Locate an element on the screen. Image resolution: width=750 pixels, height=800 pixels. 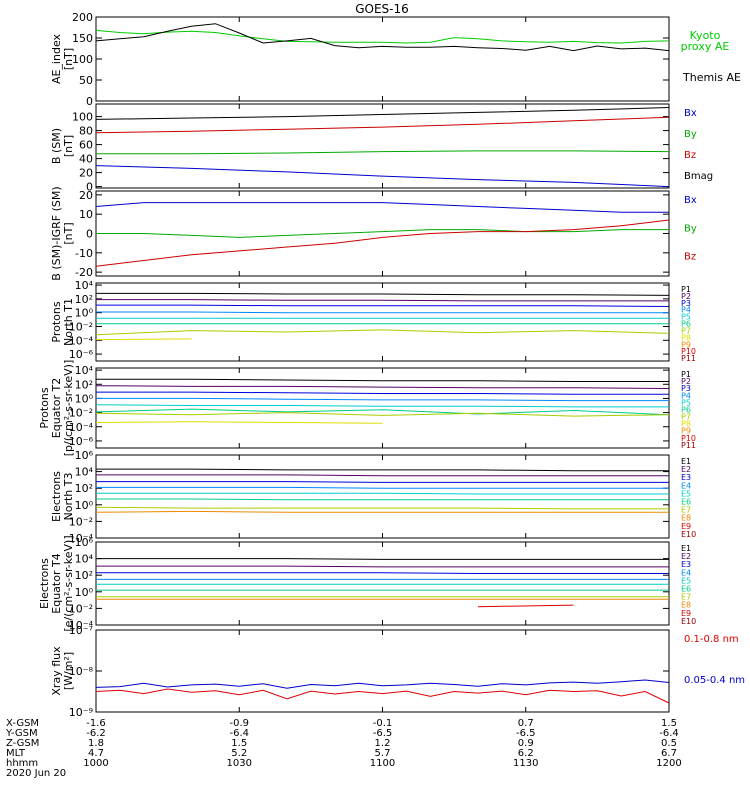
x-tick-label: 1200 is located at coordinates (668, 763).